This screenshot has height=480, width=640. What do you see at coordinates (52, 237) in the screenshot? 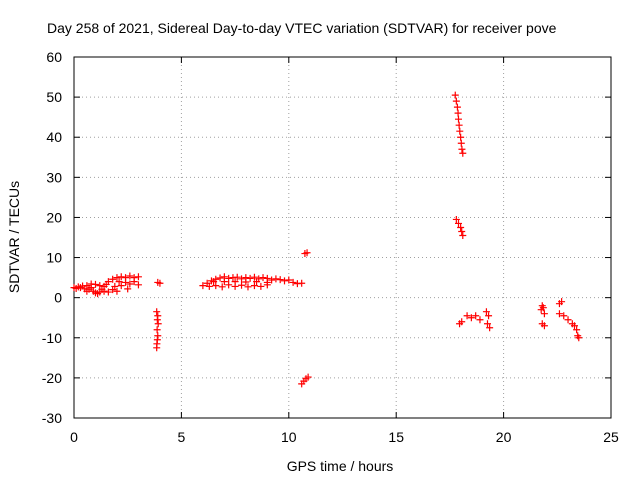
I see `y-tick-labels: -30 -20 -10 0 10 20 30 40 50 60` at bounding box center [52, 237].